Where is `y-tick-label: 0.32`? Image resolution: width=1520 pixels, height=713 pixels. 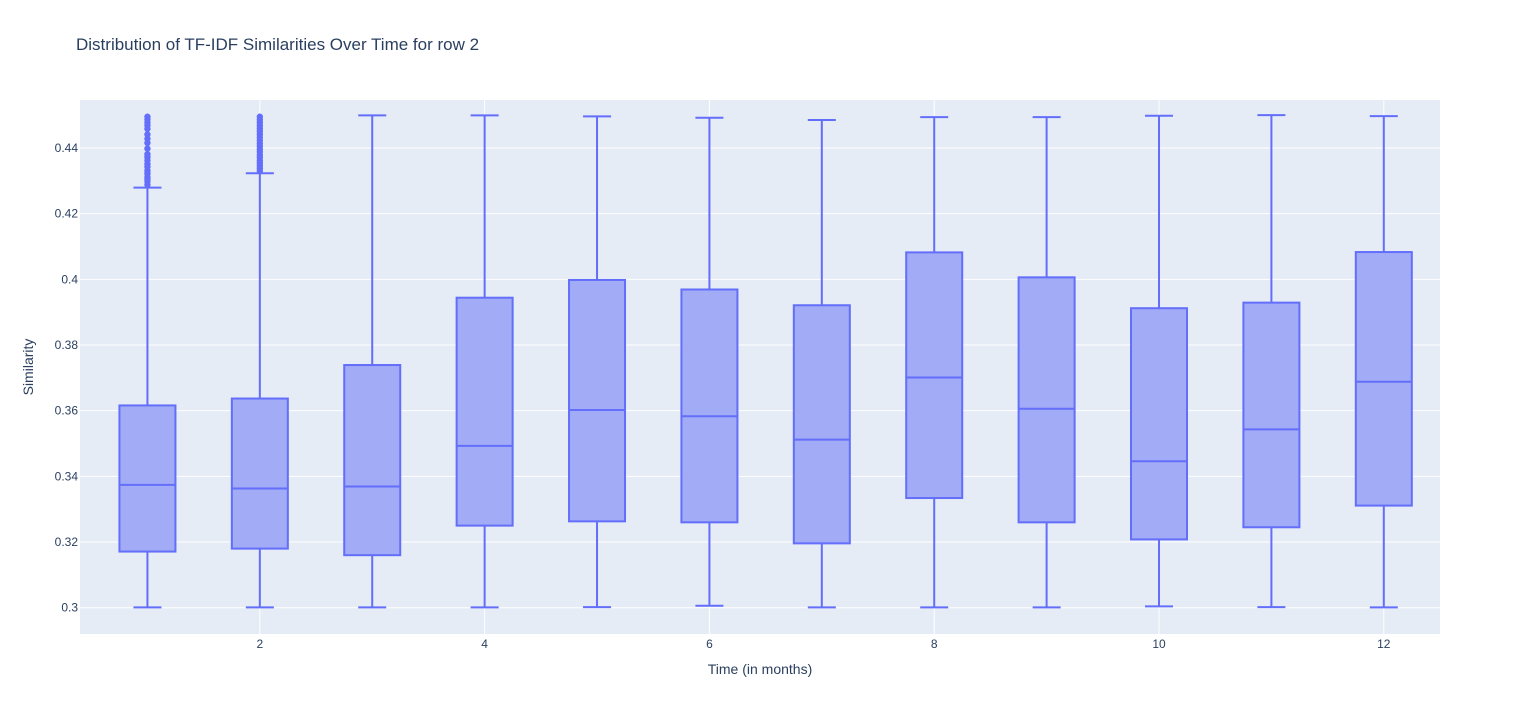 y-tick-label: 0.32 is located at coordinates (67, 542).